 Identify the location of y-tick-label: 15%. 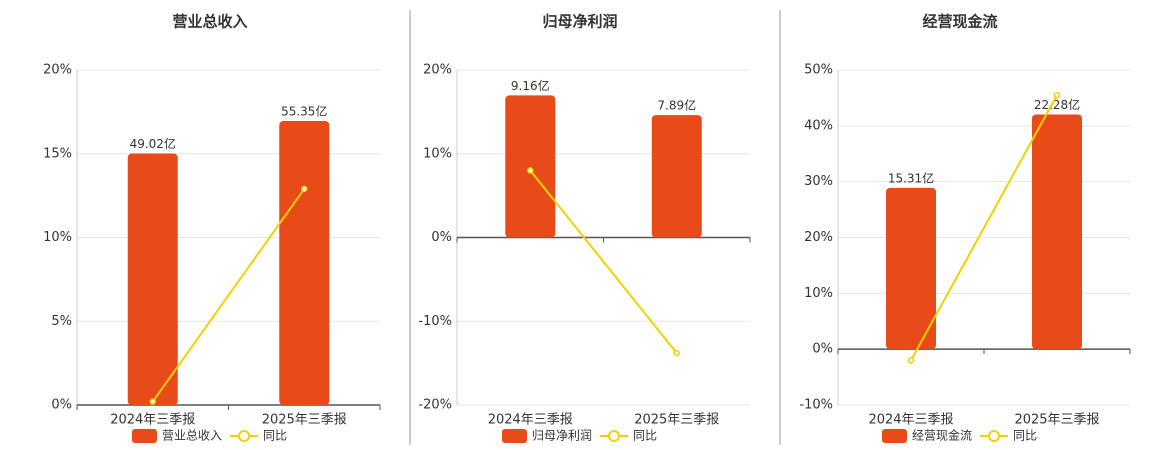
(57, 153).